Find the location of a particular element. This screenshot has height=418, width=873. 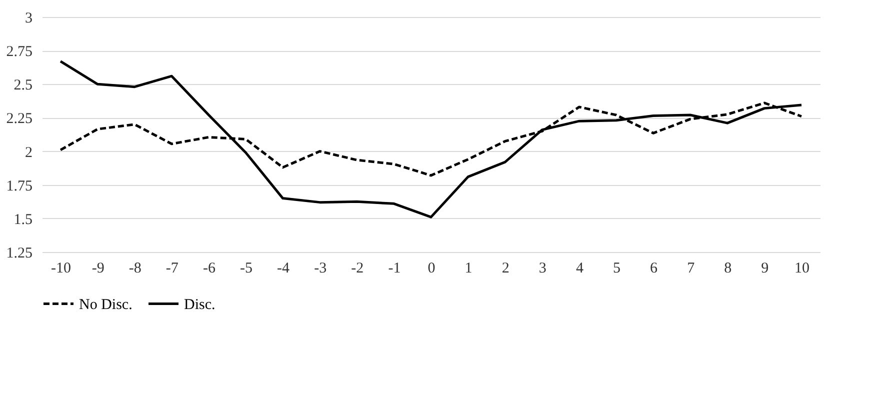

x-tick-label: -7 is located at coordinates (172, 268).